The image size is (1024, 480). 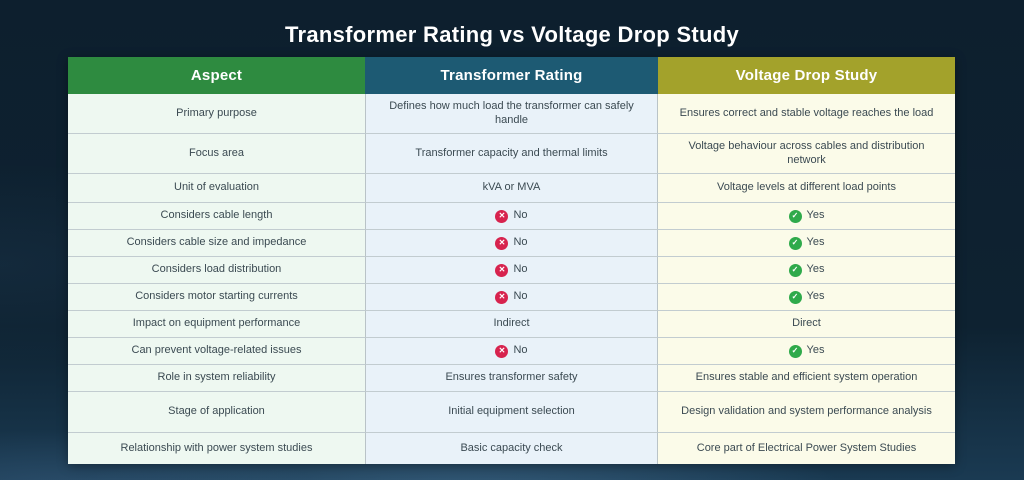 I want to click on transformer-rating-cell: Initial equipment selection, so click(x=511, y=412).